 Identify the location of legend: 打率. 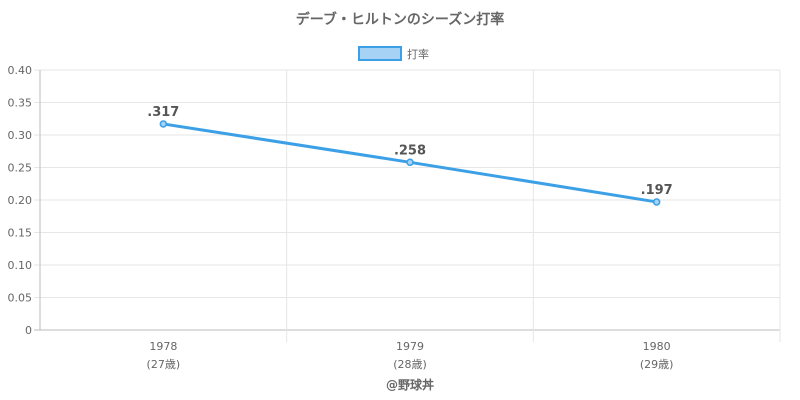
(393, 53).